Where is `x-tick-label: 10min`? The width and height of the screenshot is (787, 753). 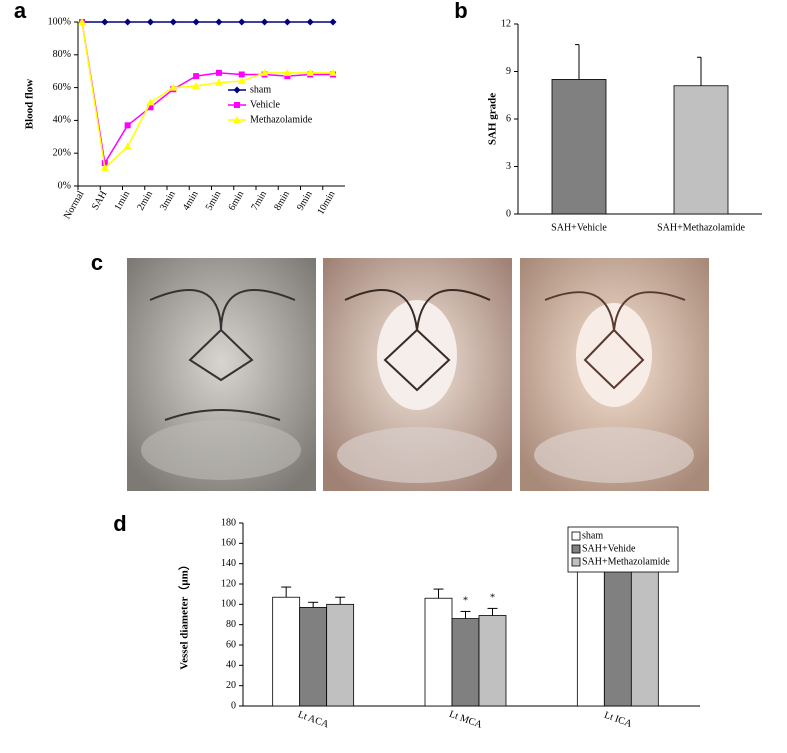 x-tick-label: 10min is located at coordinates (326, 203).